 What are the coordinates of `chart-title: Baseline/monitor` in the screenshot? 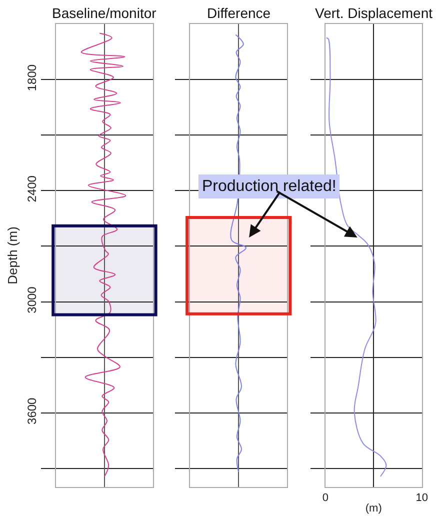 It's located at (104, 13).